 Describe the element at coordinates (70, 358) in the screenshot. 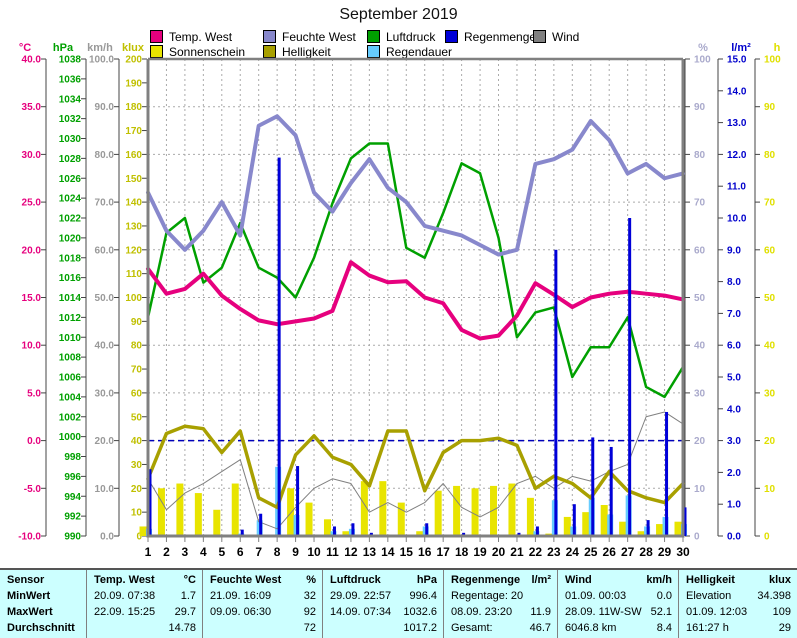

I see `svg-text: 1008` at that location.